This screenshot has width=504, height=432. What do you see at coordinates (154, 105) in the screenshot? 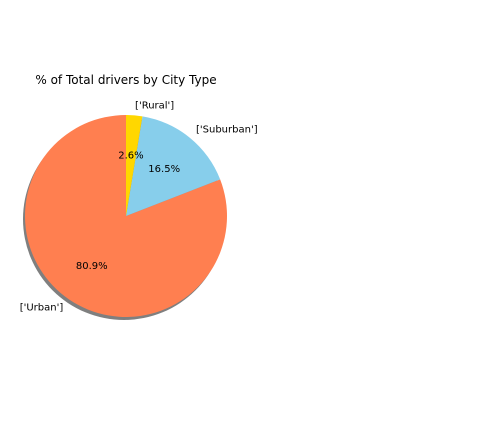
I see `slice-label-2: ['Rural']` at bounding box center [154, 105].